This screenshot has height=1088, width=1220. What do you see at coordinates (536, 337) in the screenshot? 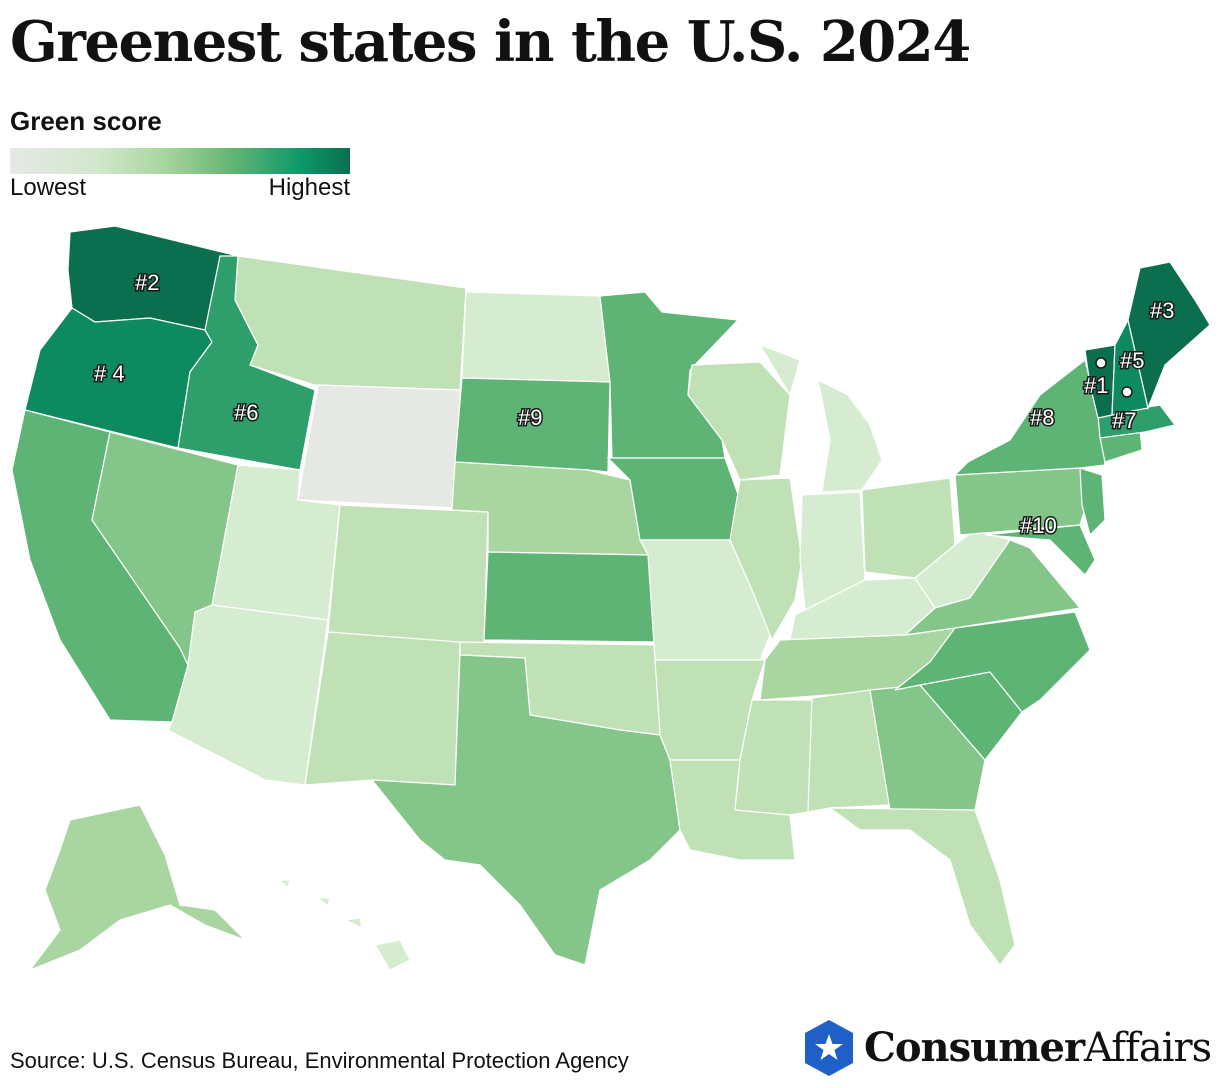
I see `state-north-dakota` at bounding box center [536, 337].